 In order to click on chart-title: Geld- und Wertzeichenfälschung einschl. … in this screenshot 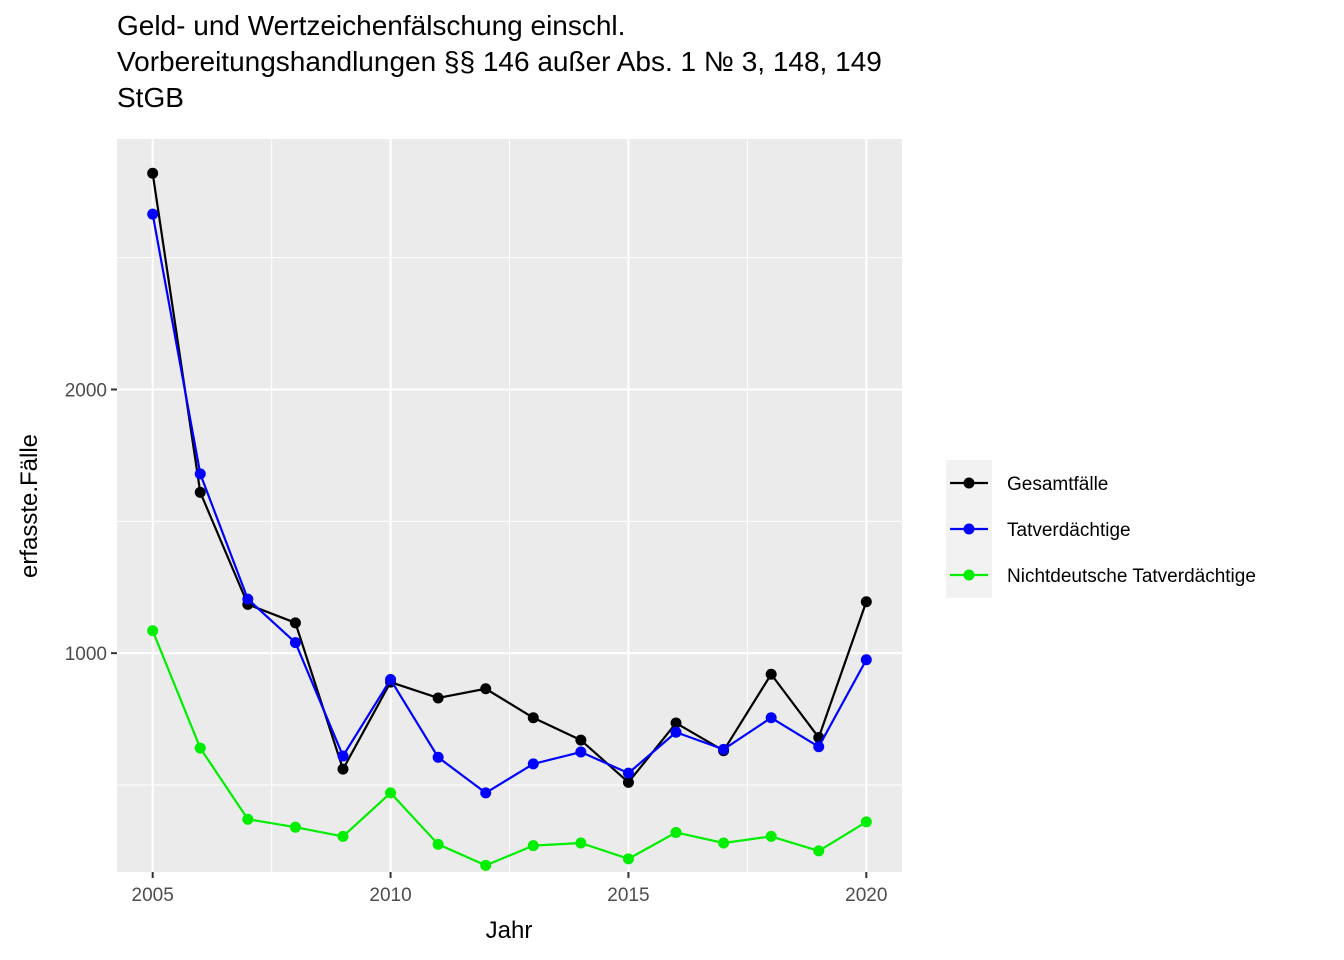, I will do `click(667, 62)`.